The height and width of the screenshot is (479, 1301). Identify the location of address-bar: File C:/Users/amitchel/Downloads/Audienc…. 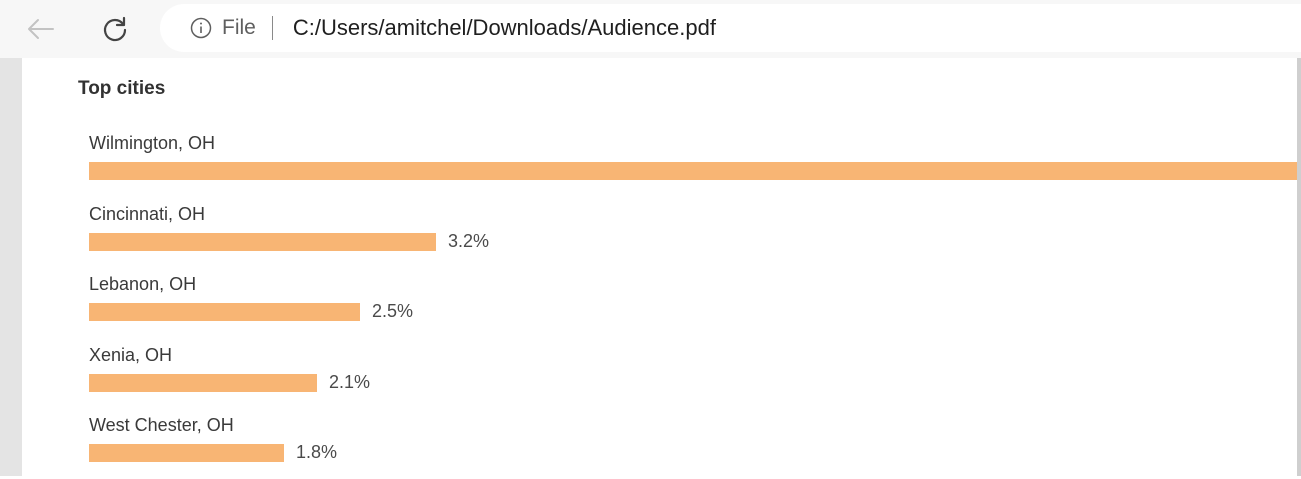
(730, 28).